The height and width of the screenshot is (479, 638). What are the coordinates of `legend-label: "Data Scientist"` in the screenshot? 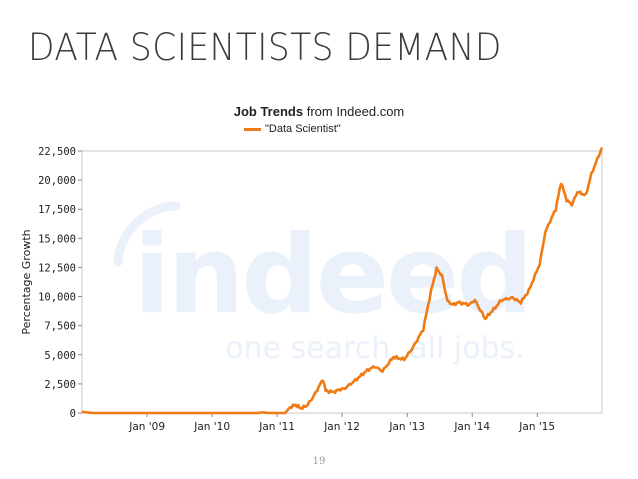 It's located at (303, 129).